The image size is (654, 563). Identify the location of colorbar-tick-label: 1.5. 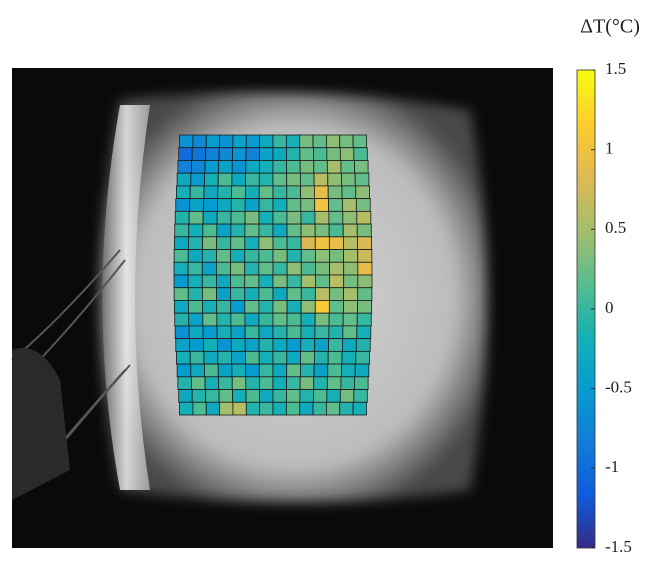
(615, 68).